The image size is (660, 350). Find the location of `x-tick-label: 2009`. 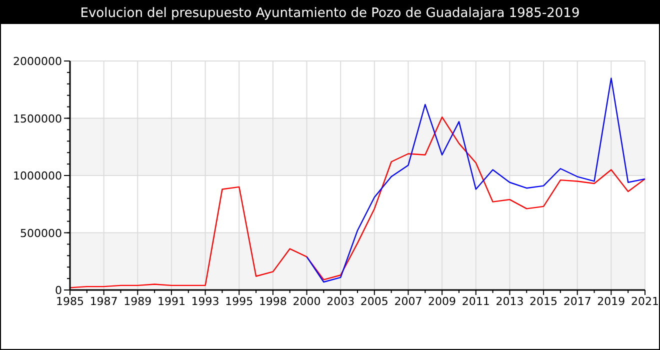

x-tick-label: 2009 is located at coordinates (442, 301).